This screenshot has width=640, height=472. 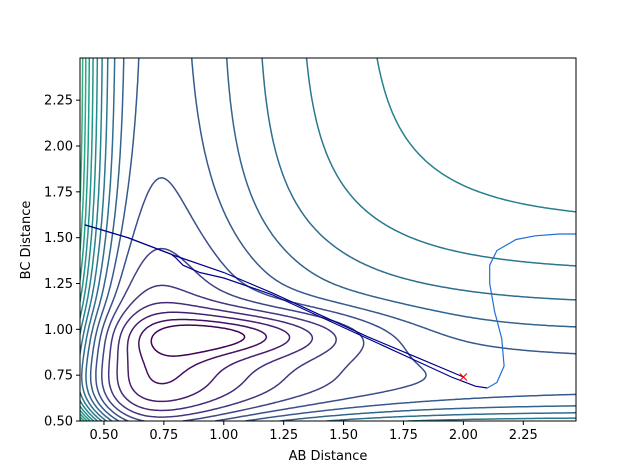 I want to click on y-tick-label: 0.50, so click(x=58, y=422).